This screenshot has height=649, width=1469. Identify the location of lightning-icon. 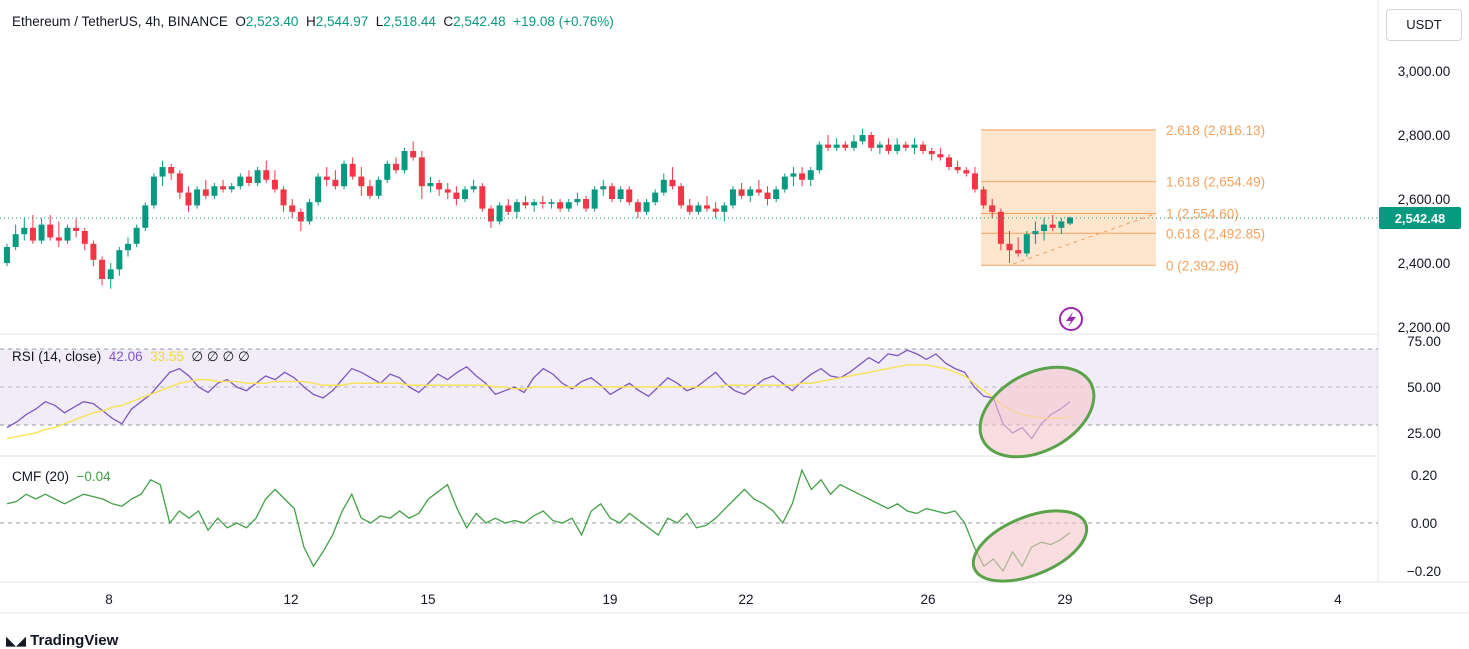
(1071, 319).